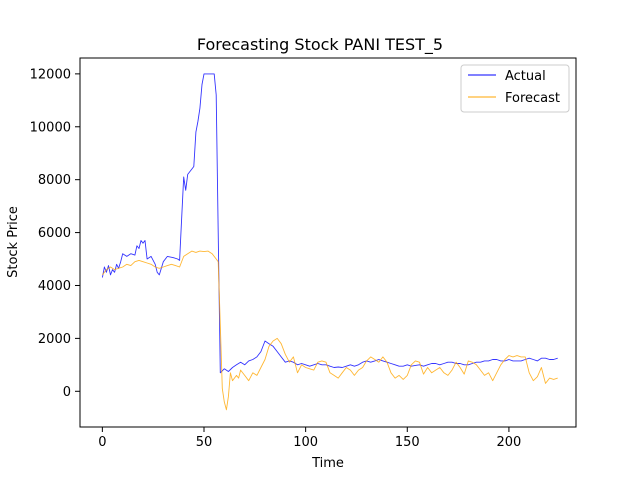 This screenshot has height=480, width=640. I want to click on y-tick-label: 10000, so click(50, 127).